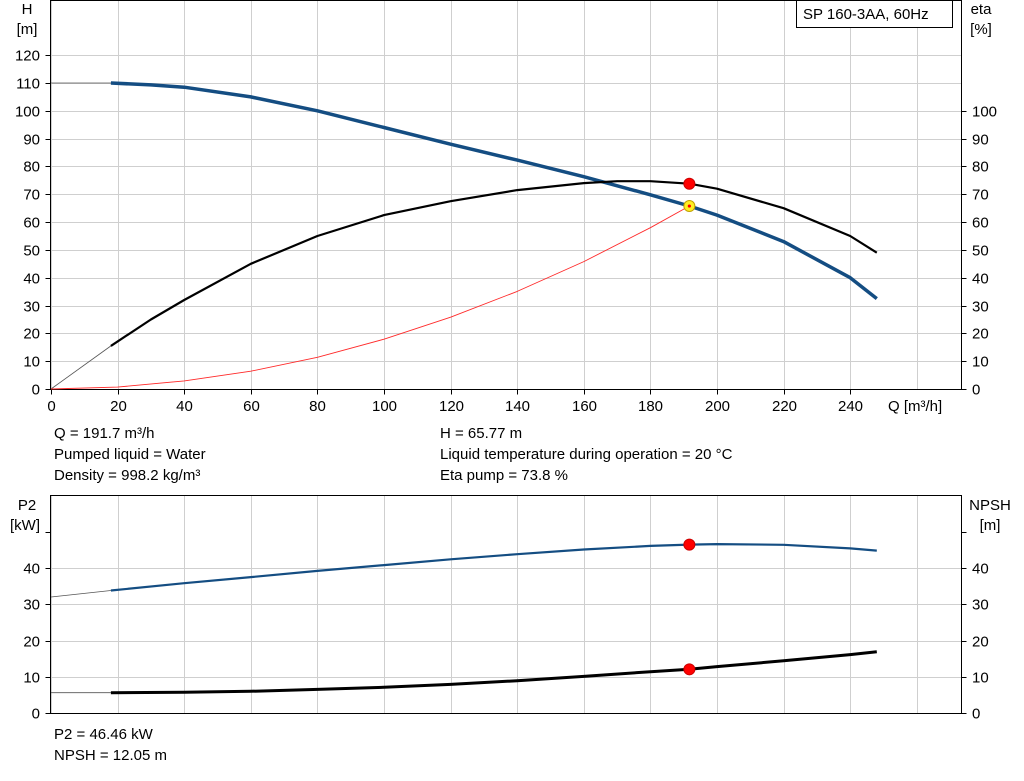  What do you see at coordinates (110, 755) in the screenshot?
I see `info-npsh: NPSH = 12.05 m` at bounding box center [110, 755].